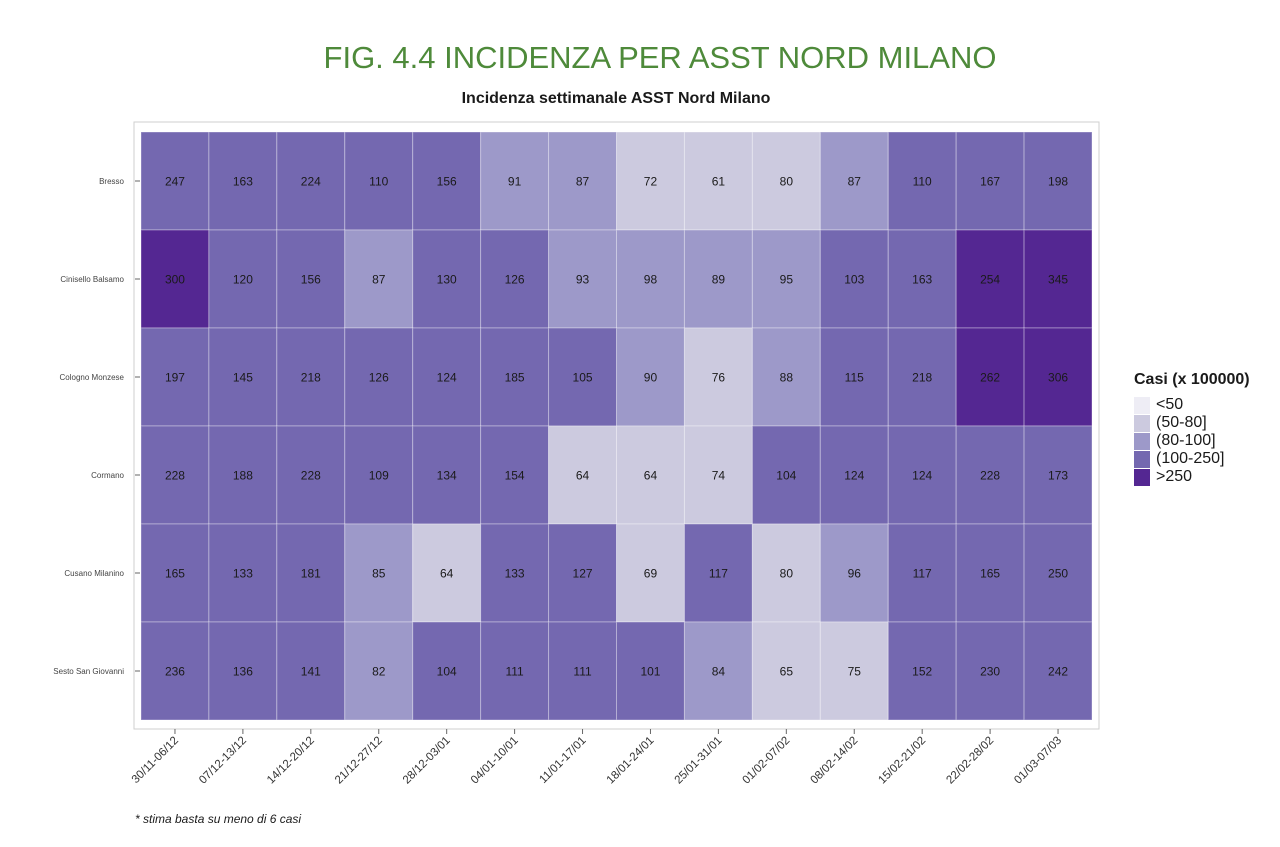 The image size is (1280, 847). Describe the element at coordinates (243, 378) in the screenshot. I see `cell-value-label: 145` at that location.